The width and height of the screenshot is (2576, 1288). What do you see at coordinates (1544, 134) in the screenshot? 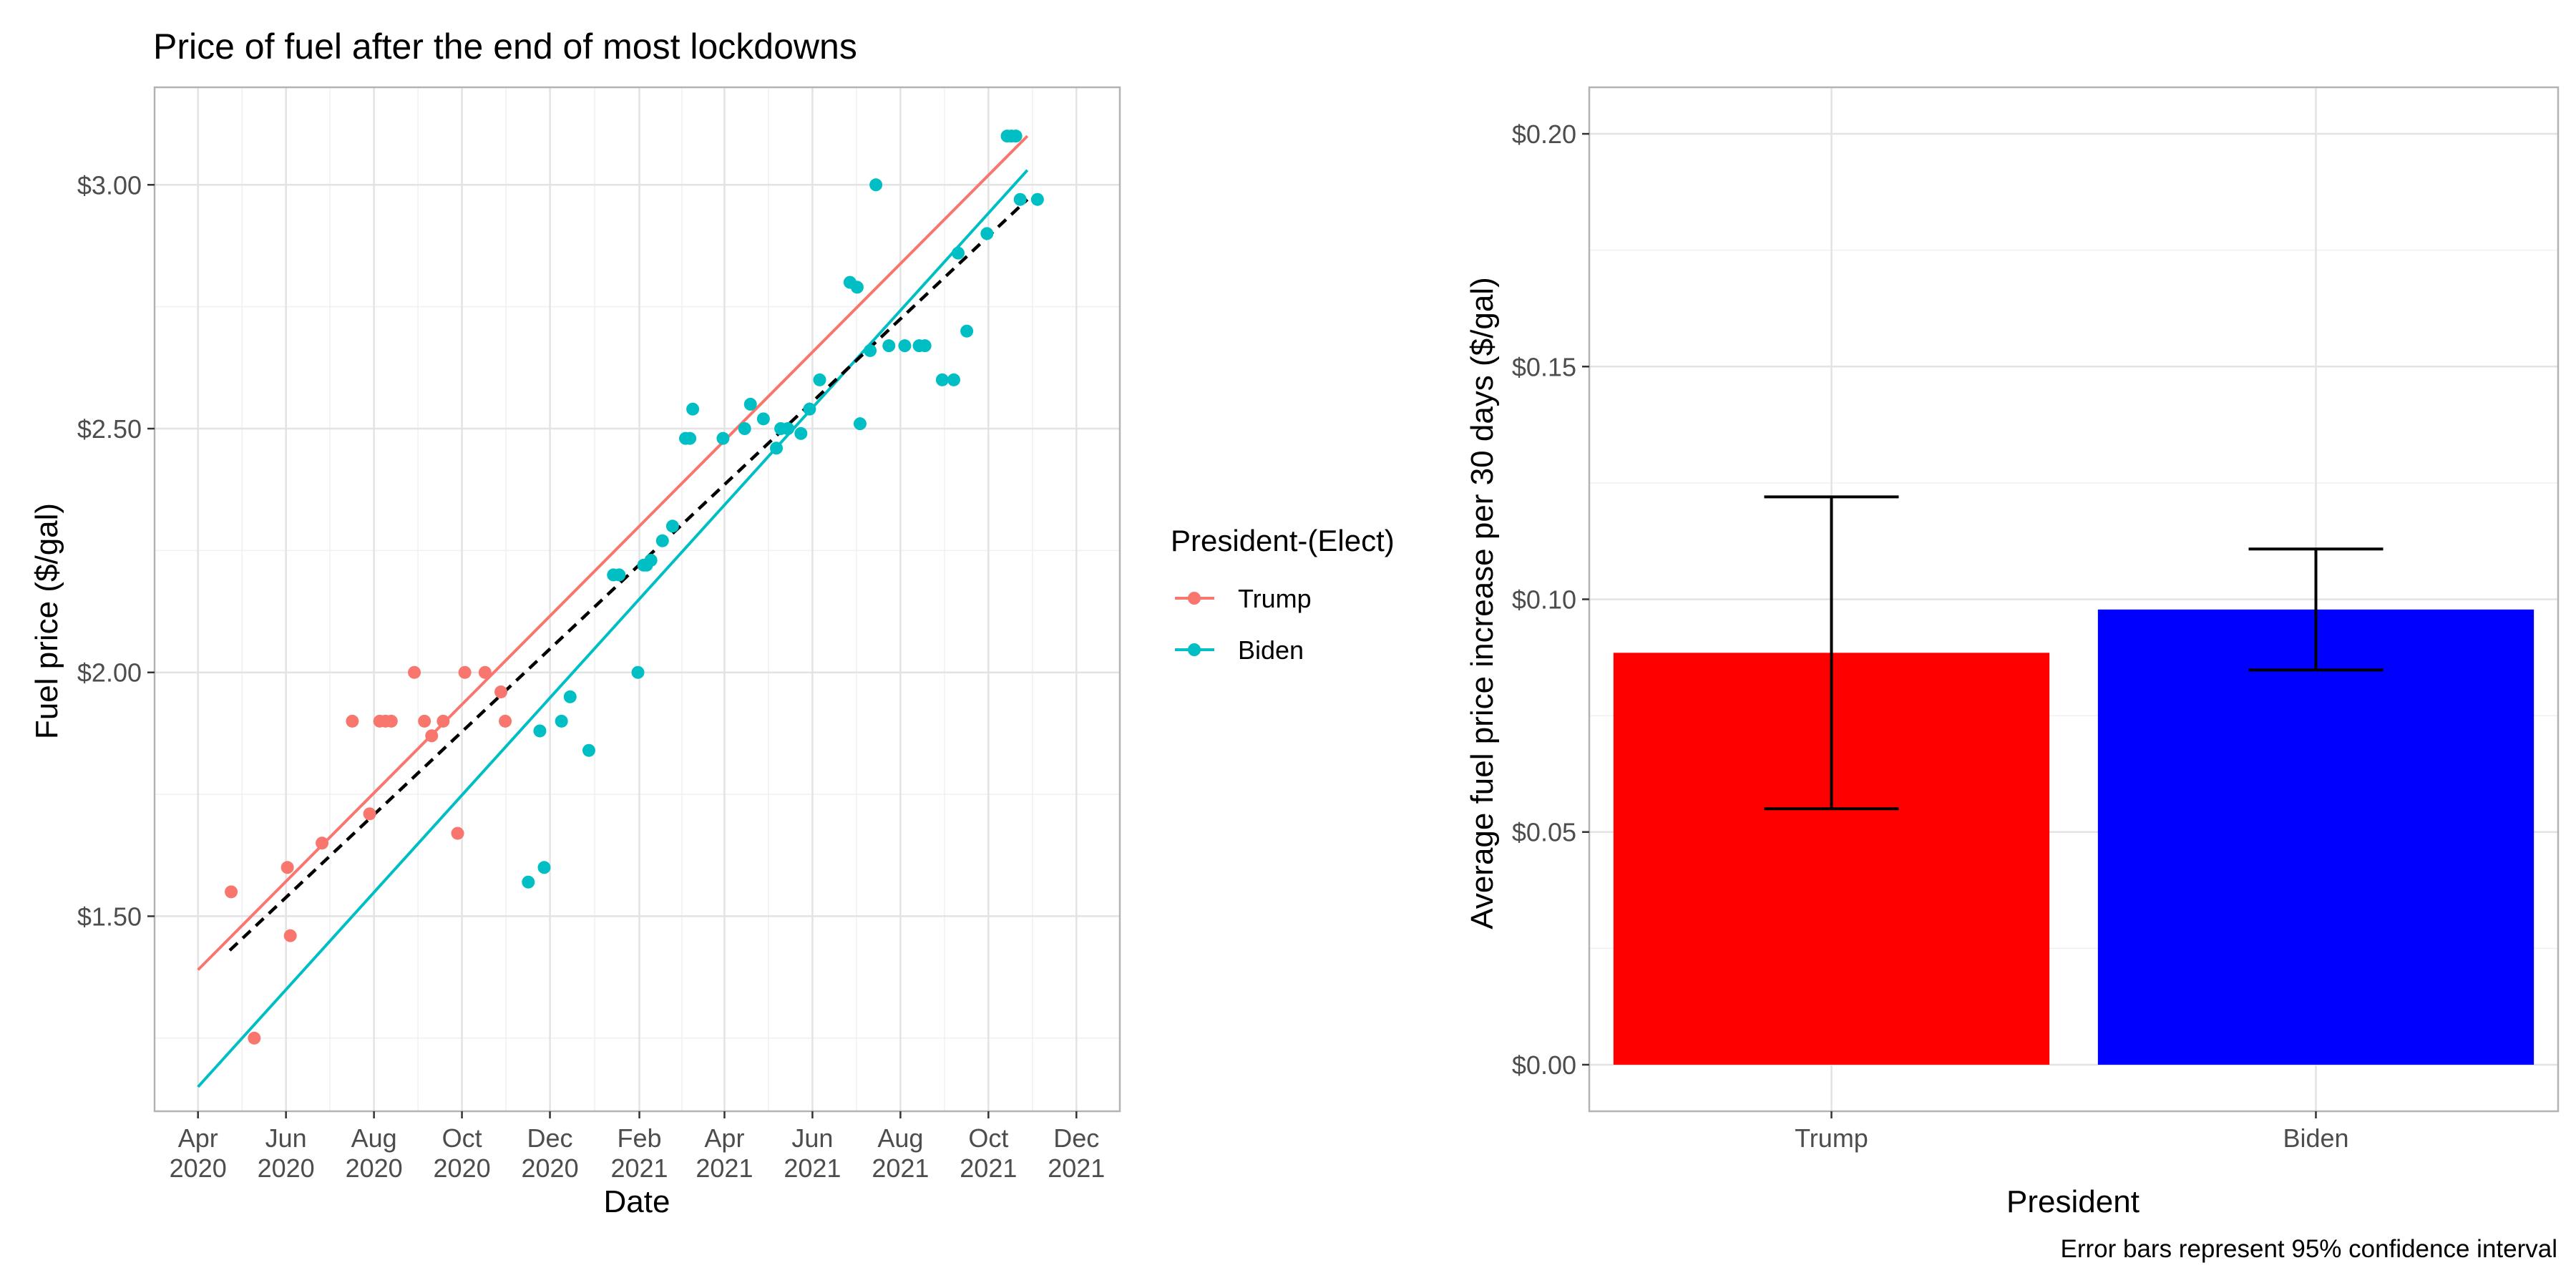
I see `bar-y-tick-label: $0.20` at bounding box center [1544, 134].